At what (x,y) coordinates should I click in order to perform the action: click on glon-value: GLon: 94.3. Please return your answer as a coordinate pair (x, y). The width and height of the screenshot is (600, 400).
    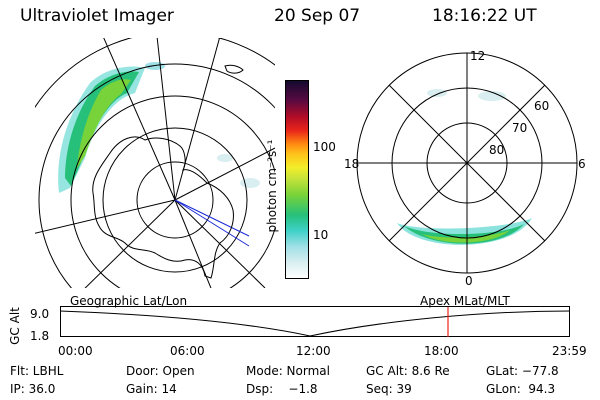
    Looking at the image, I should click on (521, 389).